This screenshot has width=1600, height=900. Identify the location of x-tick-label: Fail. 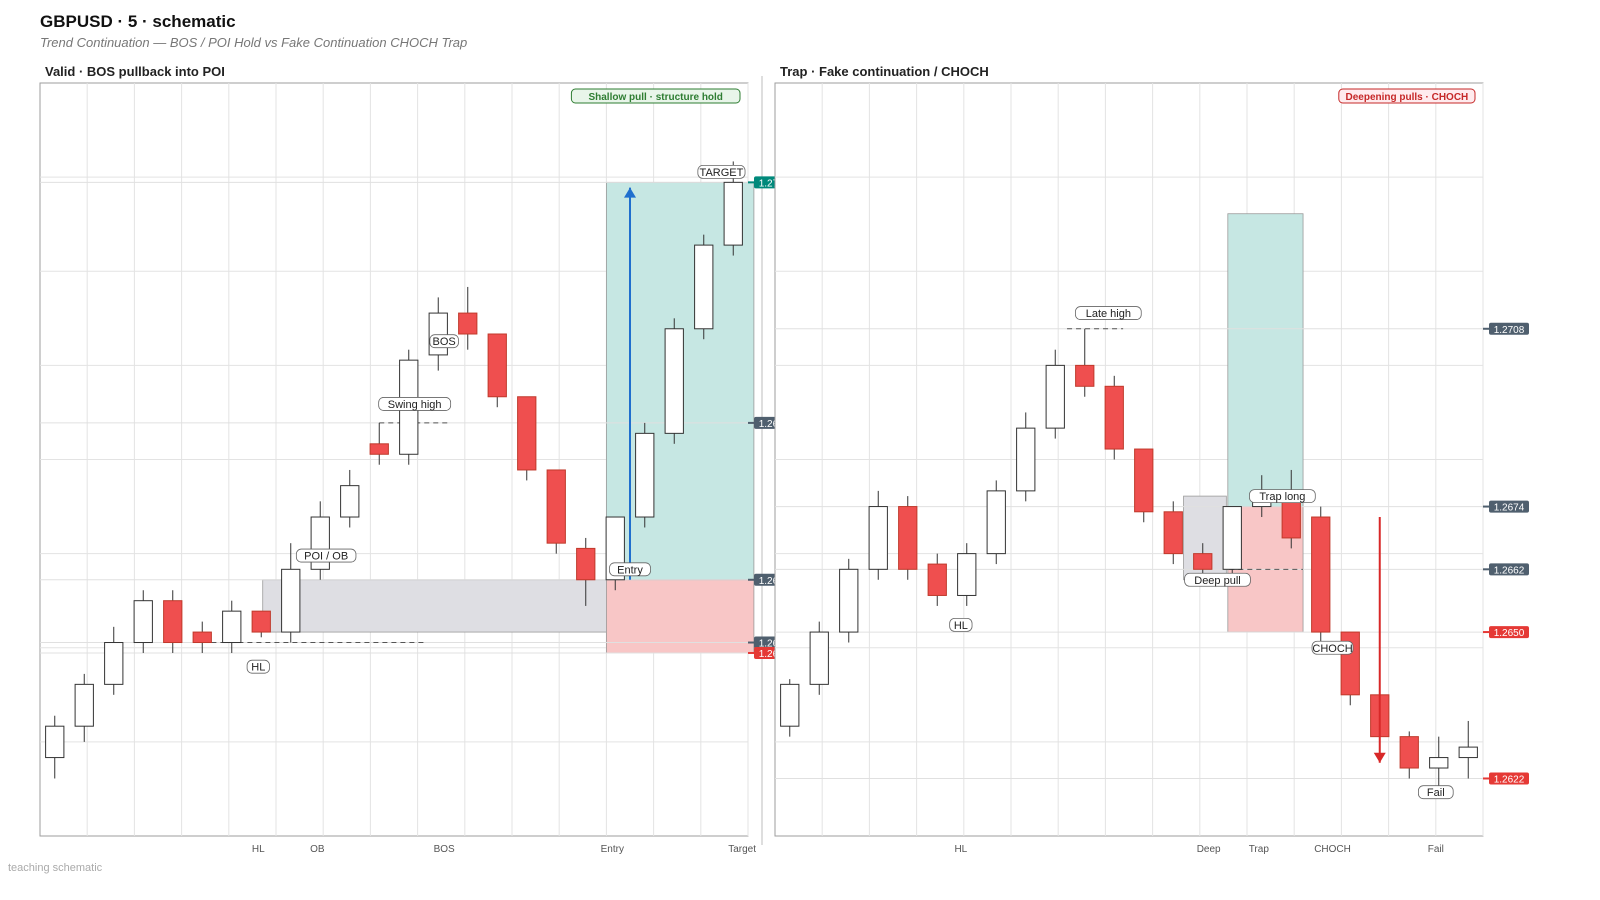
(1436, 849).